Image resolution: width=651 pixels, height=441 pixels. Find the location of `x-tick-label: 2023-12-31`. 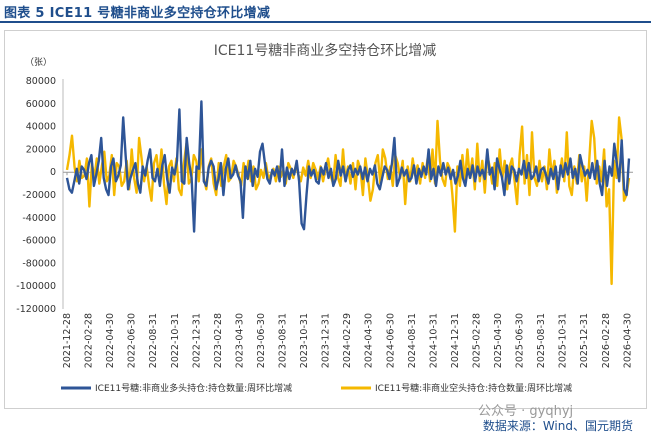

x-tick-label: 2023-12-31 is located at coordinates (326, 340).